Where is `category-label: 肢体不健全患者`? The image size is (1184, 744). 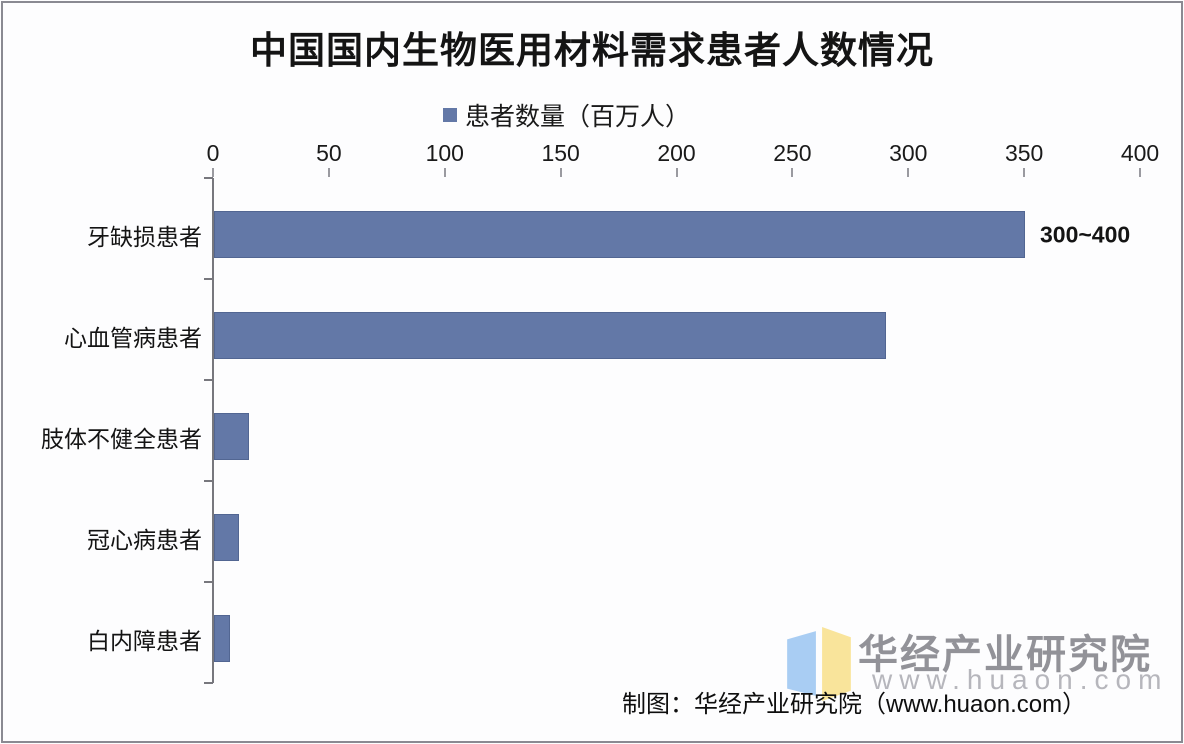
category-label: 肢体不健全患者 is located at coordinates (121, 438).